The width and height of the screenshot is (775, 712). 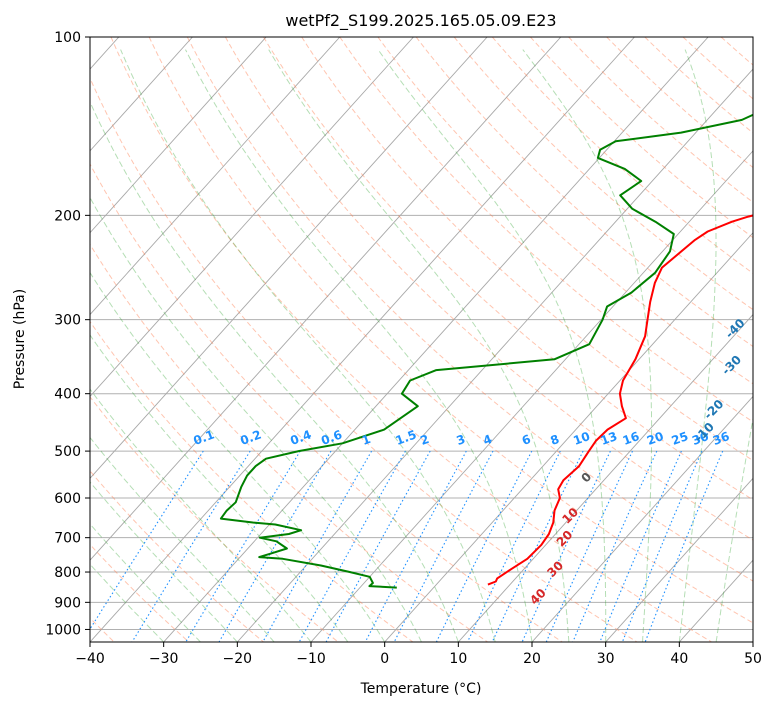 What do you see at coordinates (67, 452) in the screenshot?
I see `y-tick-label: 500` at bounding box center [67, 452].